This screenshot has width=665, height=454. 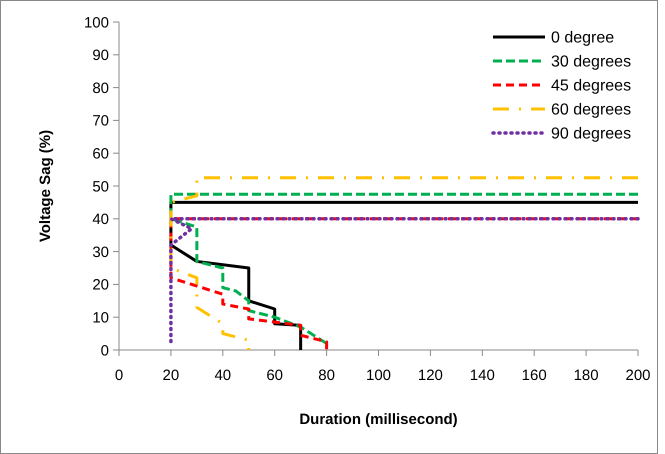 What do you see at coordinates (100, 187) in the screenshot?
I see `y-tick-label: 50` at bounding box center [100, 187].